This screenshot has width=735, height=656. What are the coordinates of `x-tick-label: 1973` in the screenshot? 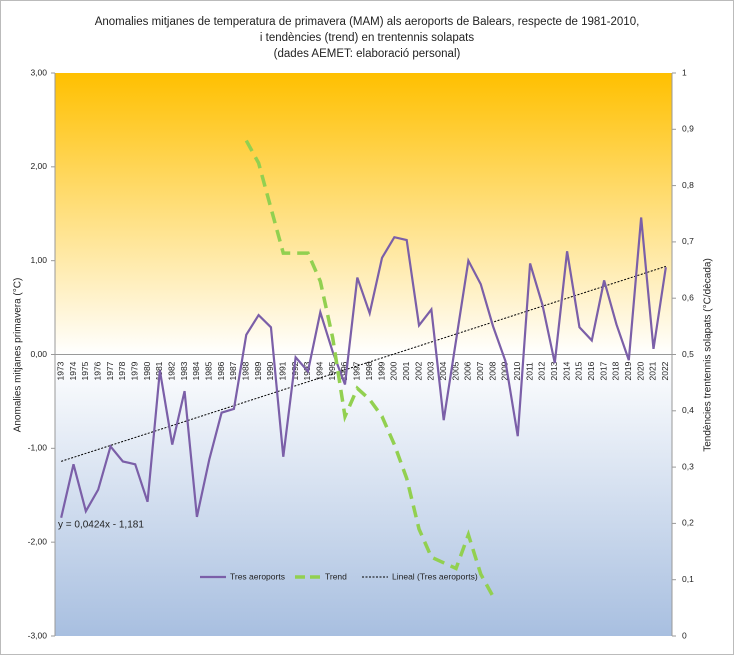 It's located at (60, 370).